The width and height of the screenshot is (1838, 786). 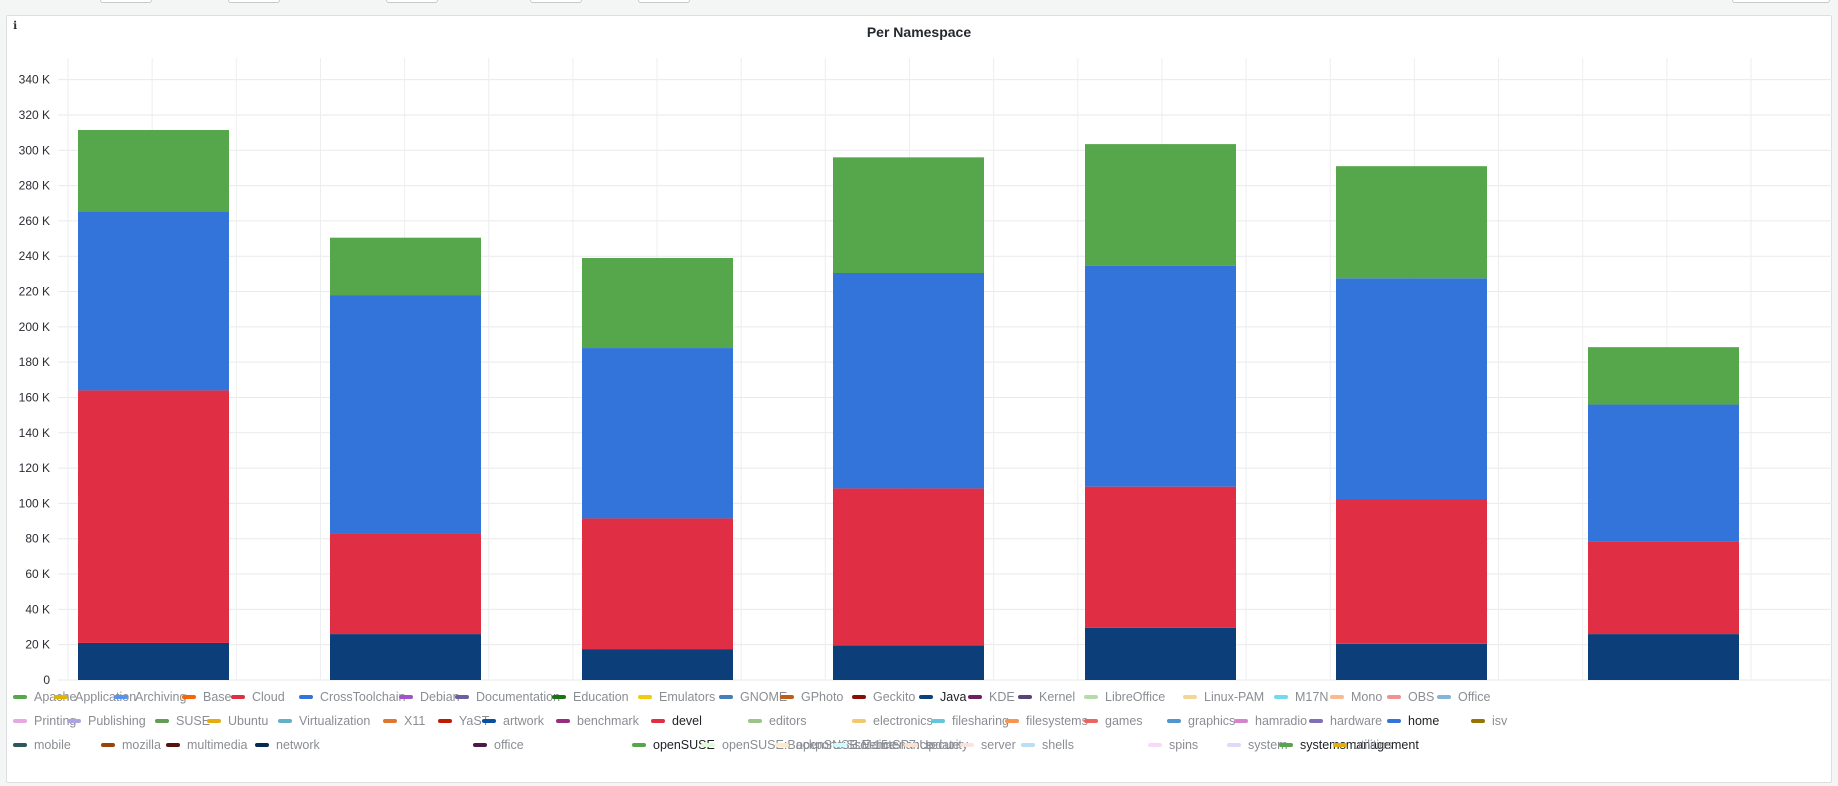 I want to click on legend-item: Documentation, so click(x=507, y=697).